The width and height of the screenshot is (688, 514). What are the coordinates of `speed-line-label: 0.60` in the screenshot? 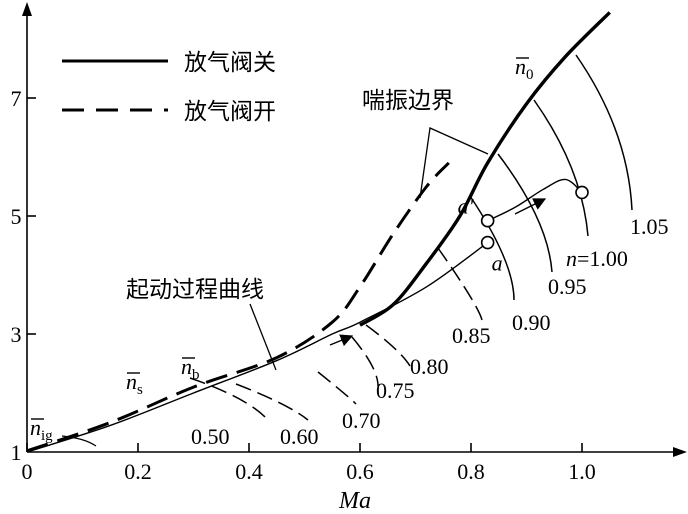 It's located at (299, 436).